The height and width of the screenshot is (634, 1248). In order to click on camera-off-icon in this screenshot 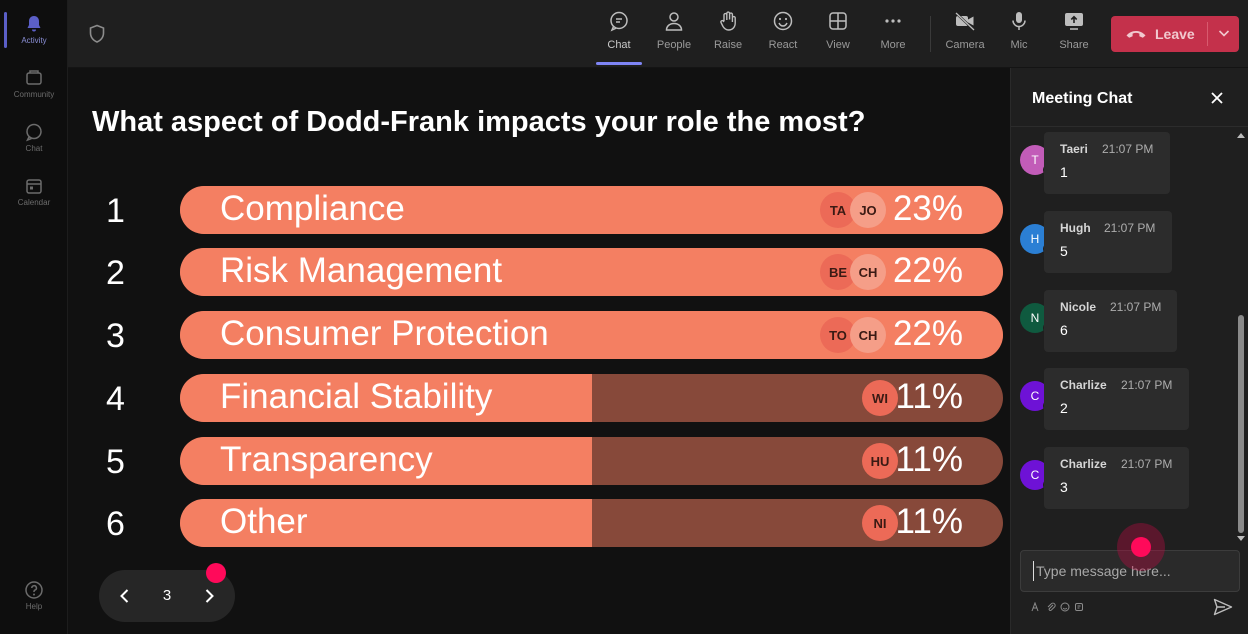, I will do `click(965, 21)`.